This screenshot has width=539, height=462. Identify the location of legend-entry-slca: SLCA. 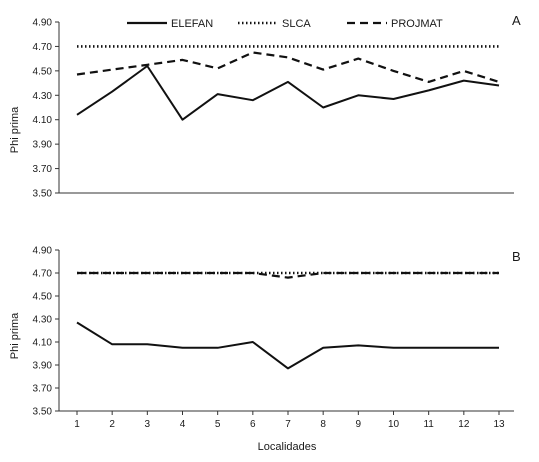
(274, 24).